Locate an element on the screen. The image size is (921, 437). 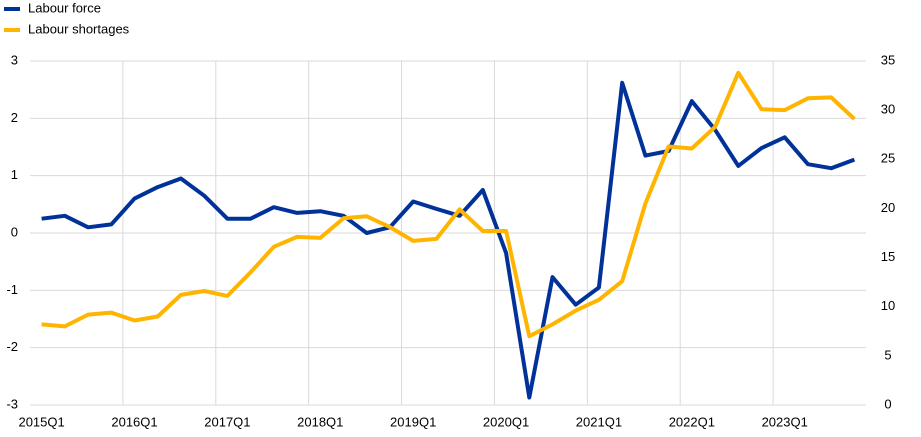
x-tick-label: 2020Q1 is located at coordinates (506, 421).